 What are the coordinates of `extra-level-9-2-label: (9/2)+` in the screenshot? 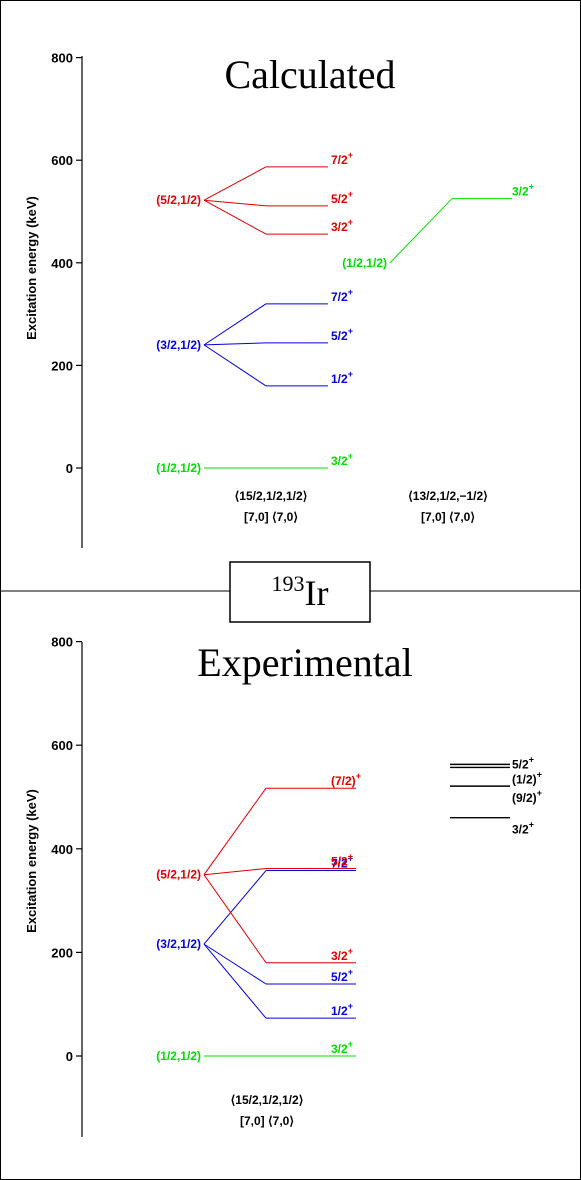 It's located at (527, 796).